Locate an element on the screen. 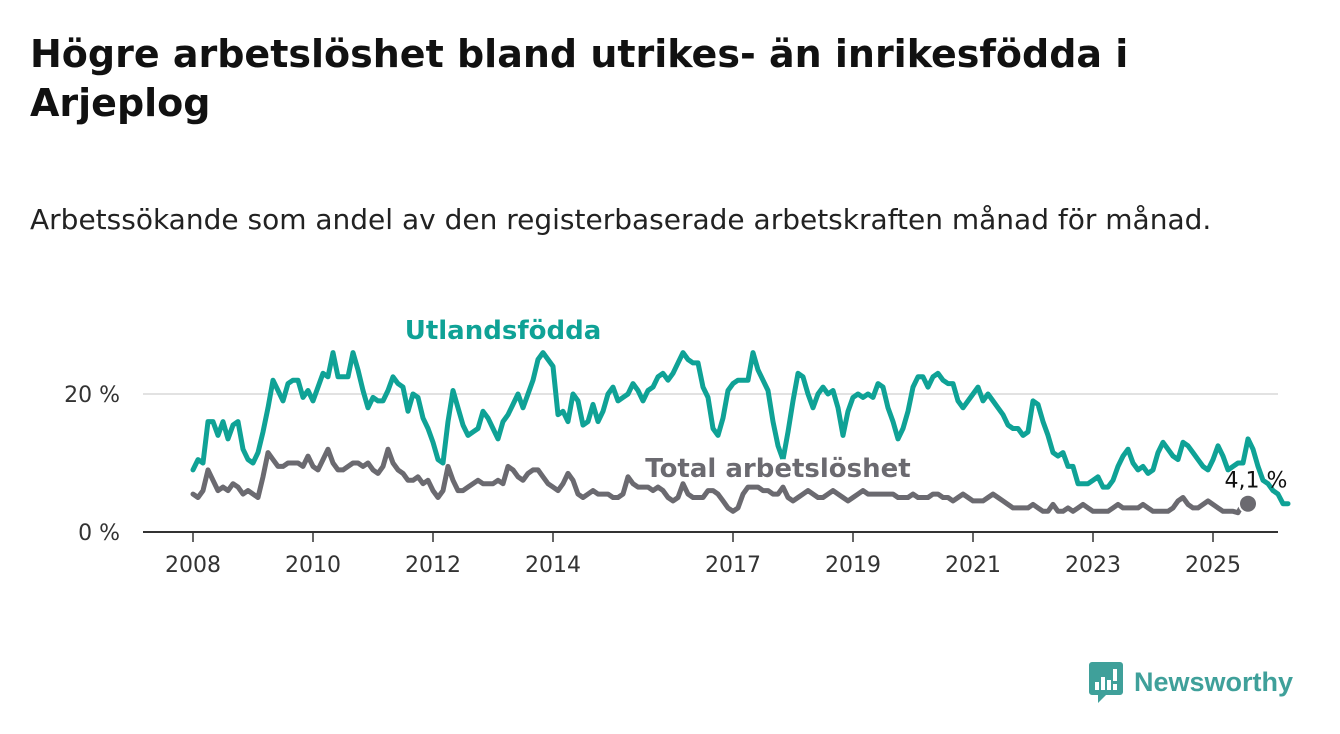 Image resolution: width=1340 pixels, height=734 pixels. series-label-utlandsfodda: Utlandsfödda is located at coordinates (503, 331).